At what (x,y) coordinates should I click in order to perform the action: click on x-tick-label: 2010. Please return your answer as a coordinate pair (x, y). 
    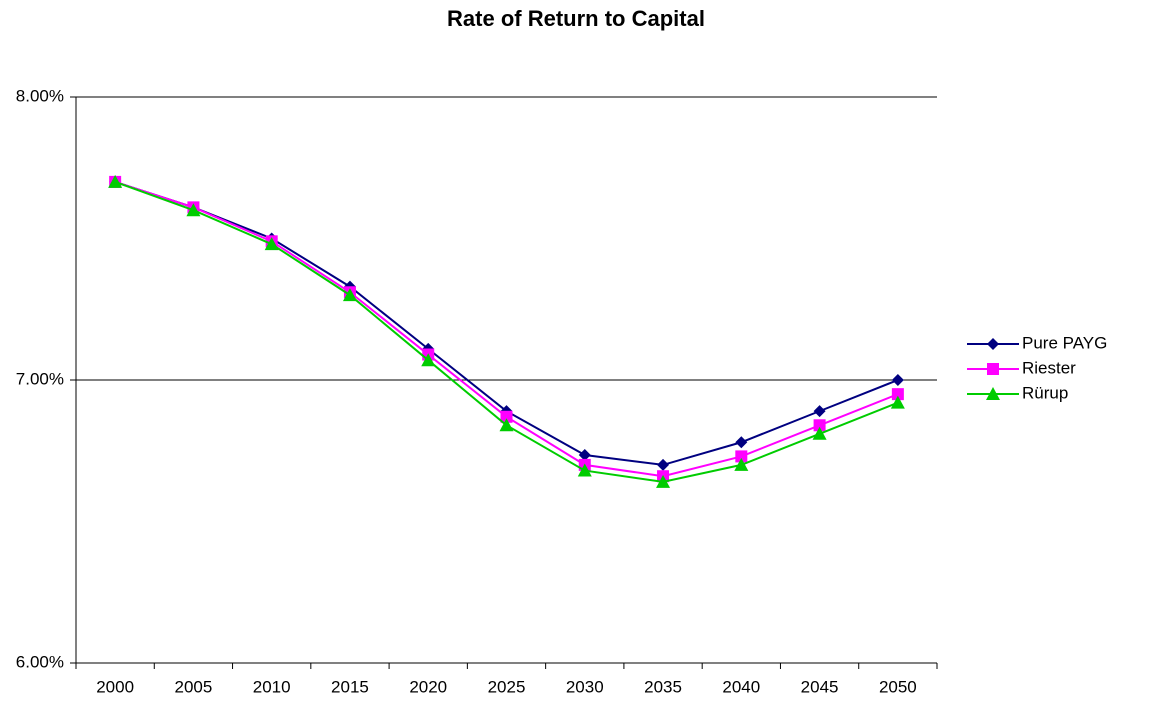
    Looking at the image, I should click on (272, 686).